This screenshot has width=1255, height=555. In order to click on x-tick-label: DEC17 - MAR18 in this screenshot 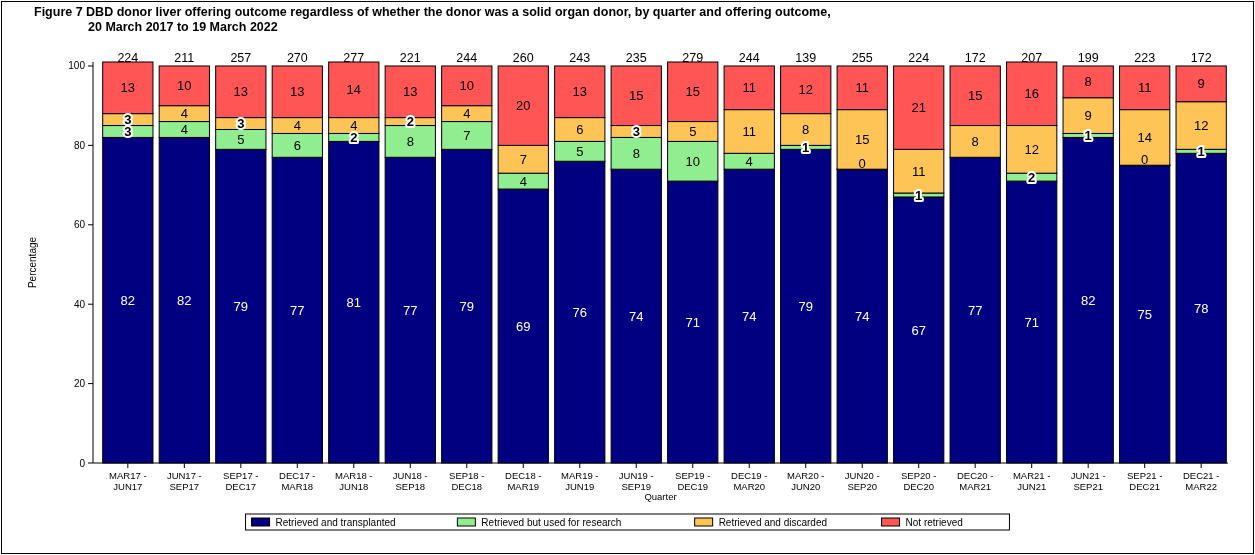, I will do `click(297, 481)`.